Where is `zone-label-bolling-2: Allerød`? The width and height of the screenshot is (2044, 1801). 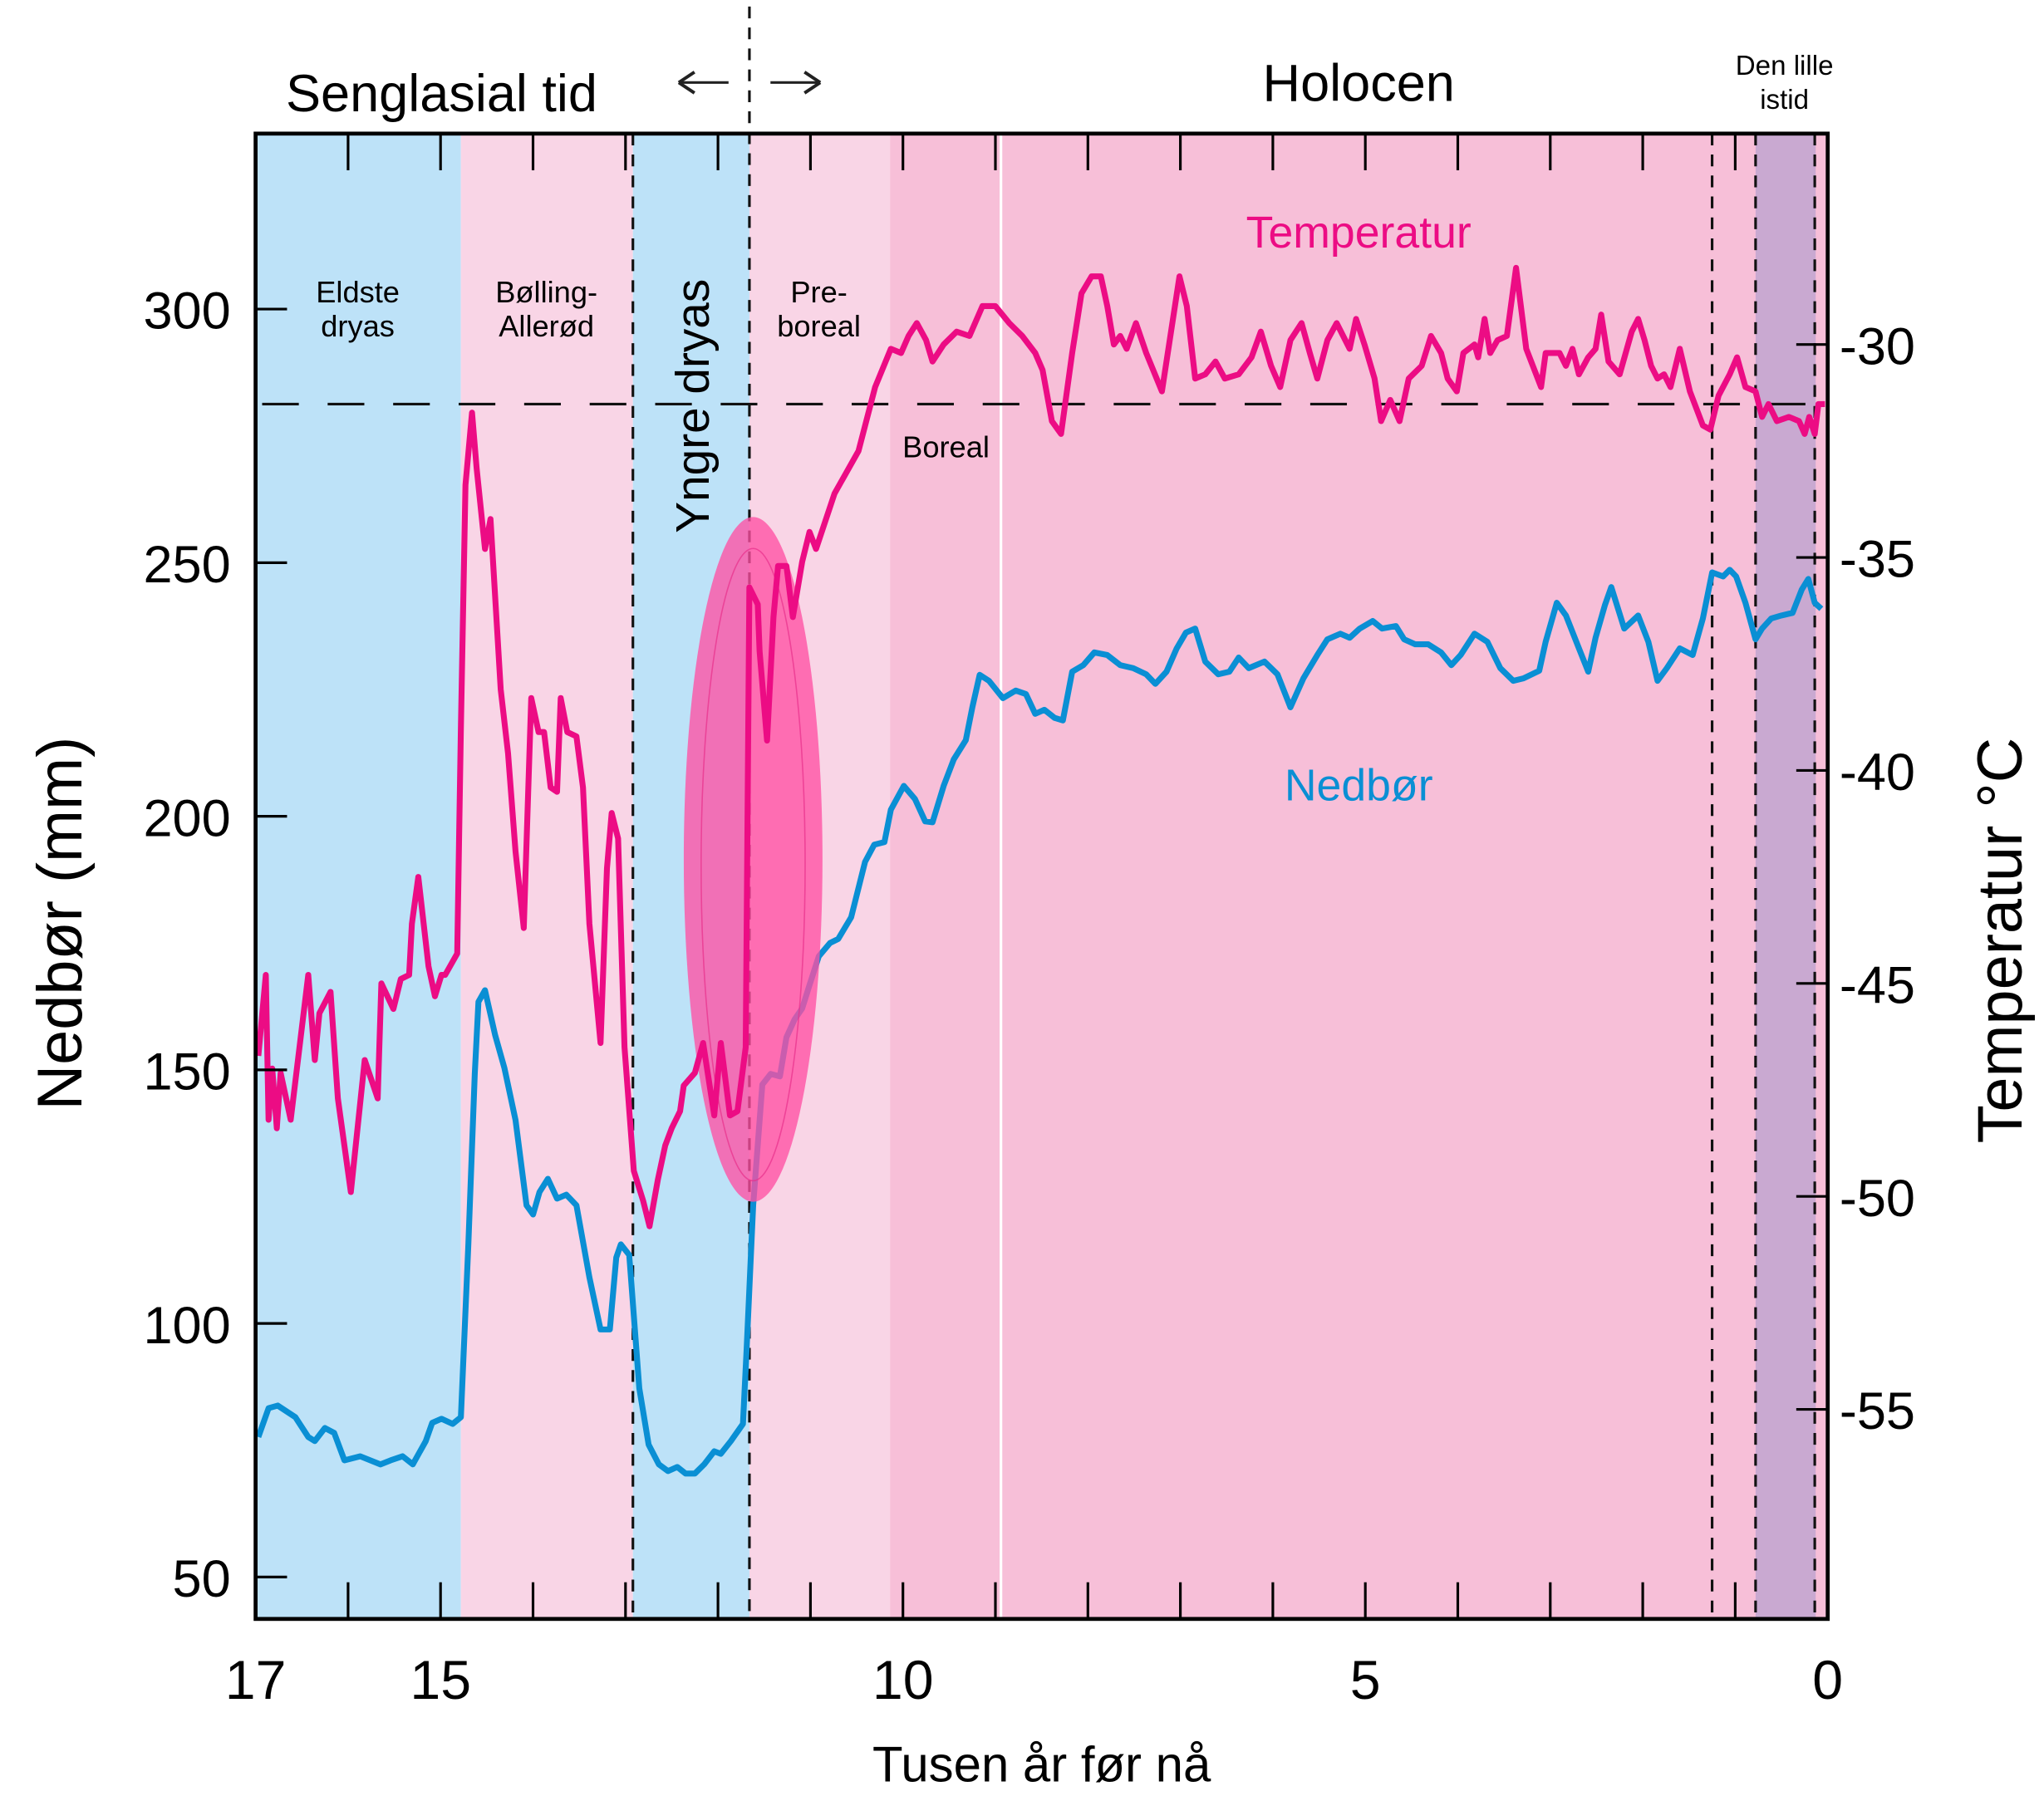 zone-label-bolling-2: Allerød is located at coordinates (546, 326).